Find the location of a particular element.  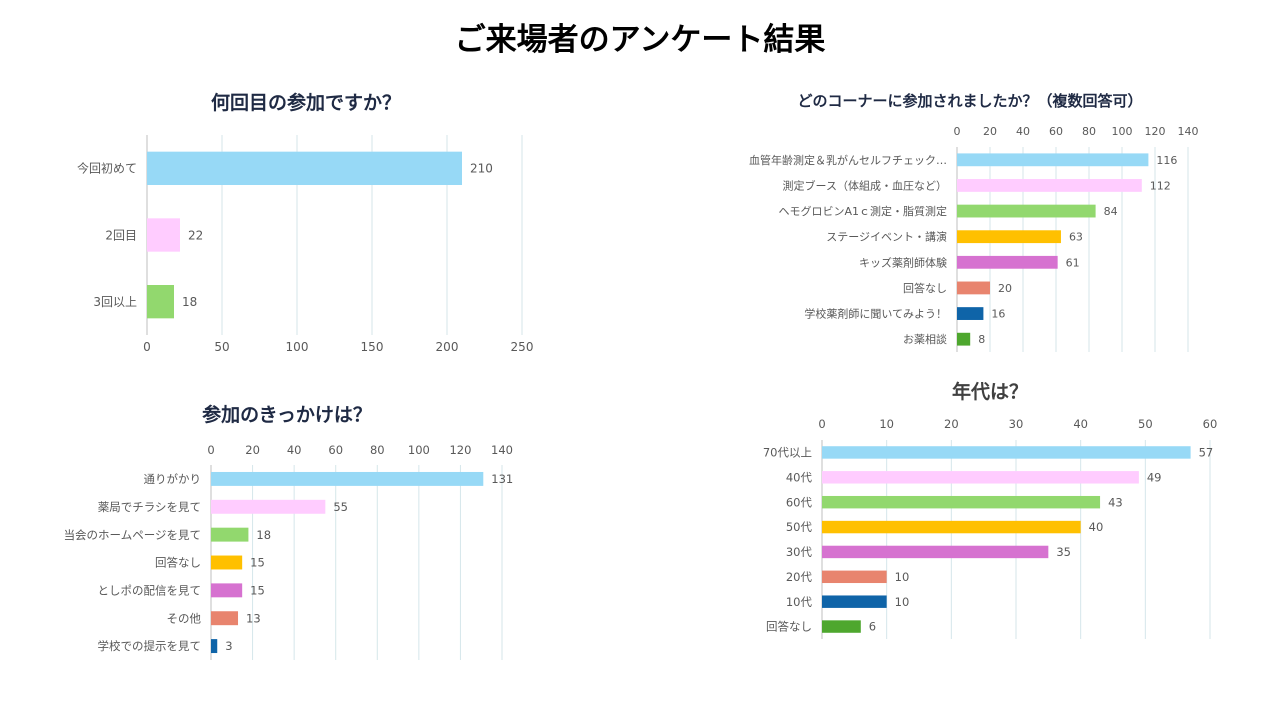

data-label: 131 is located at coordinates (502, 479).